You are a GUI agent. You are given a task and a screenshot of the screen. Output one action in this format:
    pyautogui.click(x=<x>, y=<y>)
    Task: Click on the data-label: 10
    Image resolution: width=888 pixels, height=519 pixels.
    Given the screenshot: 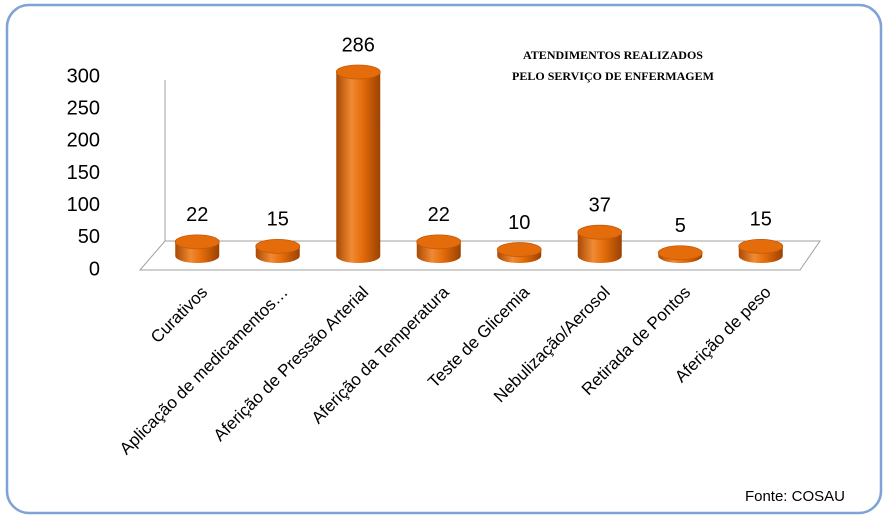 What is the action you would take?
    pyautogui.click(x=519, y=223)
    